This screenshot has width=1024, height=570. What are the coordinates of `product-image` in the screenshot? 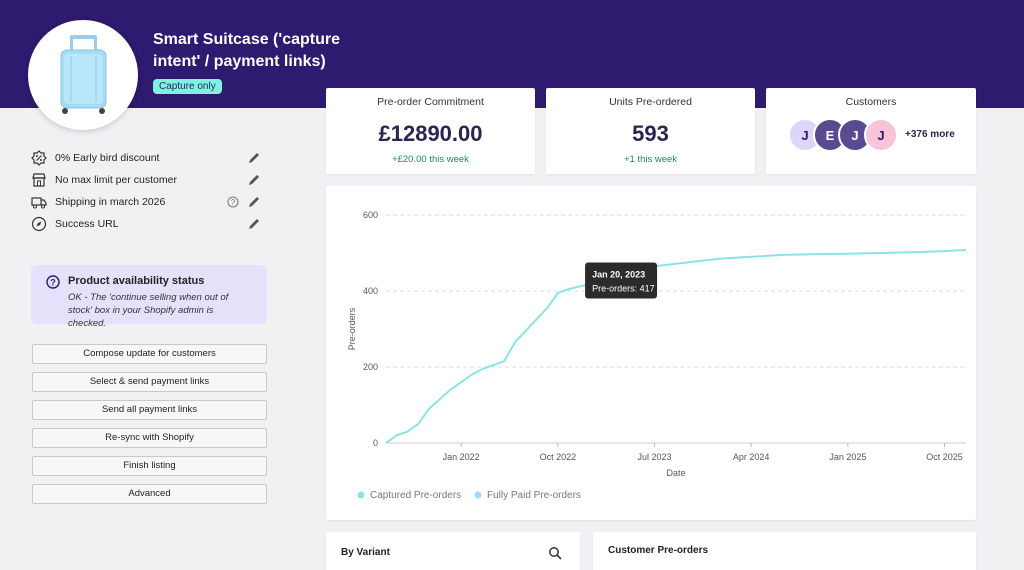 It's located at (83, 75).